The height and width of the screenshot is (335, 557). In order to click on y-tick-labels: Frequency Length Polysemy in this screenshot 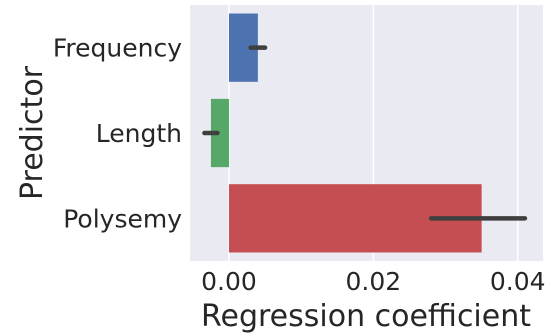, I will do `click(117, 134)`.